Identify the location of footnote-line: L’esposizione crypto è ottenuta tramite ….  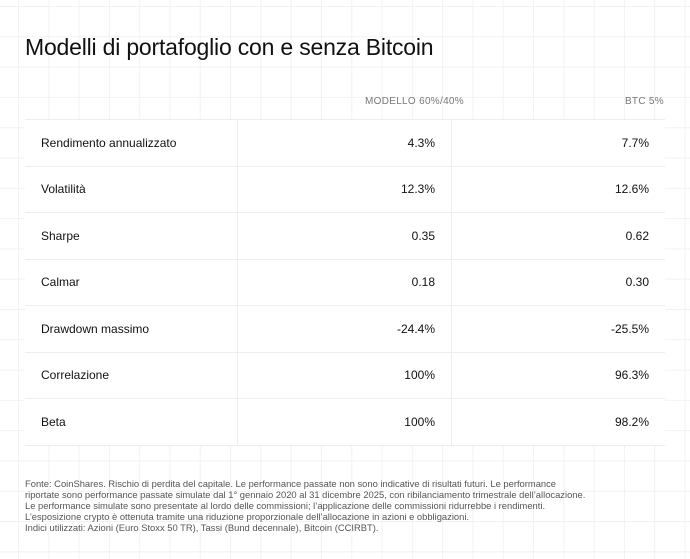
(247, 516).